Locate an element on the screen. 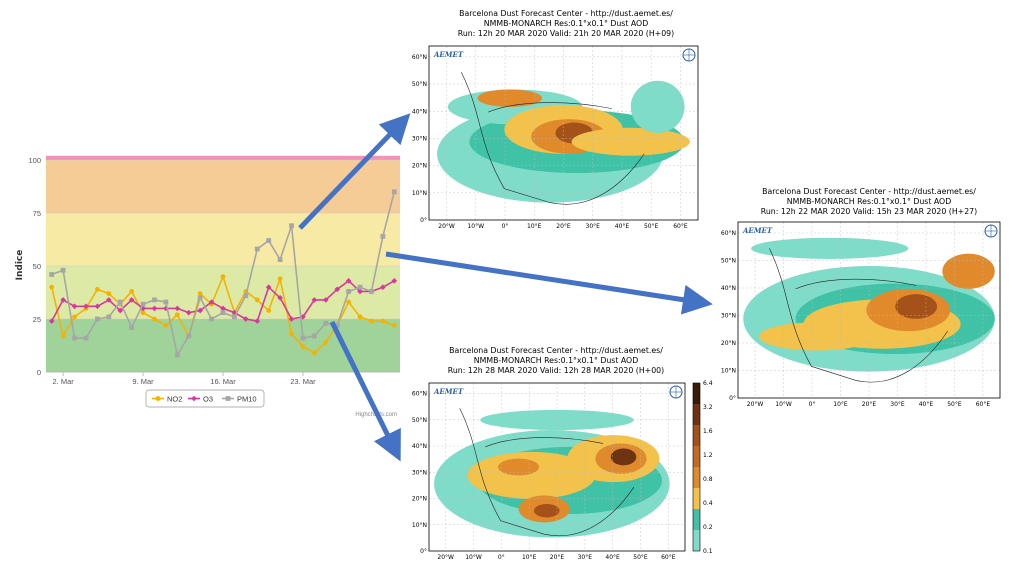 The image size is (1024, 576). legend-marker-pm10 is located at coordinates (228, 398).